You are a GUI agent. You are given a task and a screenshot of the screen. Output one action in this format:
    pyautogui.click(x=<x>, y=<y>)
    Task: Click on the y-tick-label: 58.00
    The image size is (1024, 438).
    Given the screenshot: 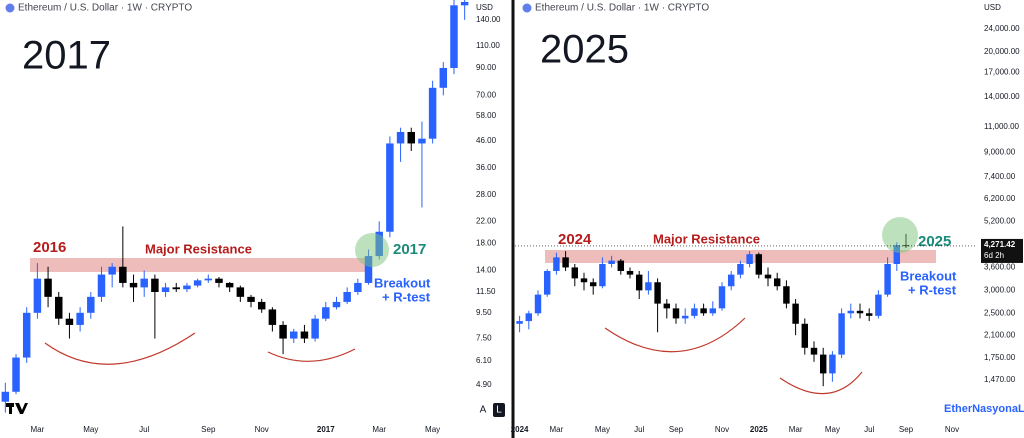 What is the action you would take?
    pyautogui.click(x=486, y=115)
    